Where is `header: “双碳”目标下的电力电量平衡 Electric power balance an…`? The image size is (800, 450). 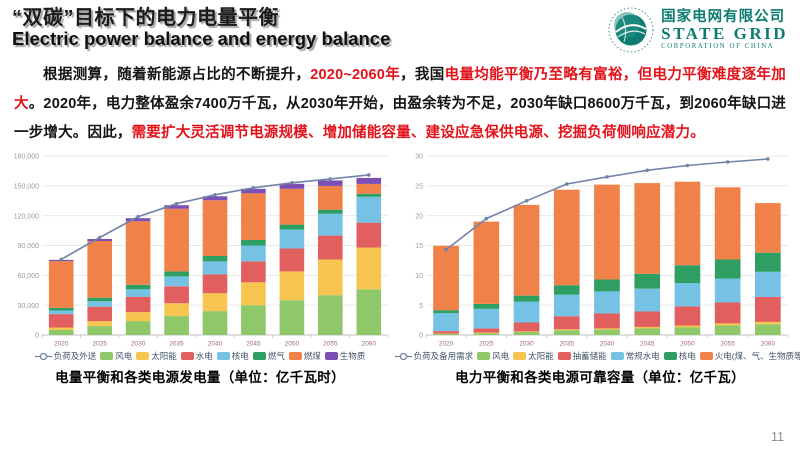 header: “双碳”目标下的电力电量平衡 Electric power balance an… is located at coordinates (400, 26).